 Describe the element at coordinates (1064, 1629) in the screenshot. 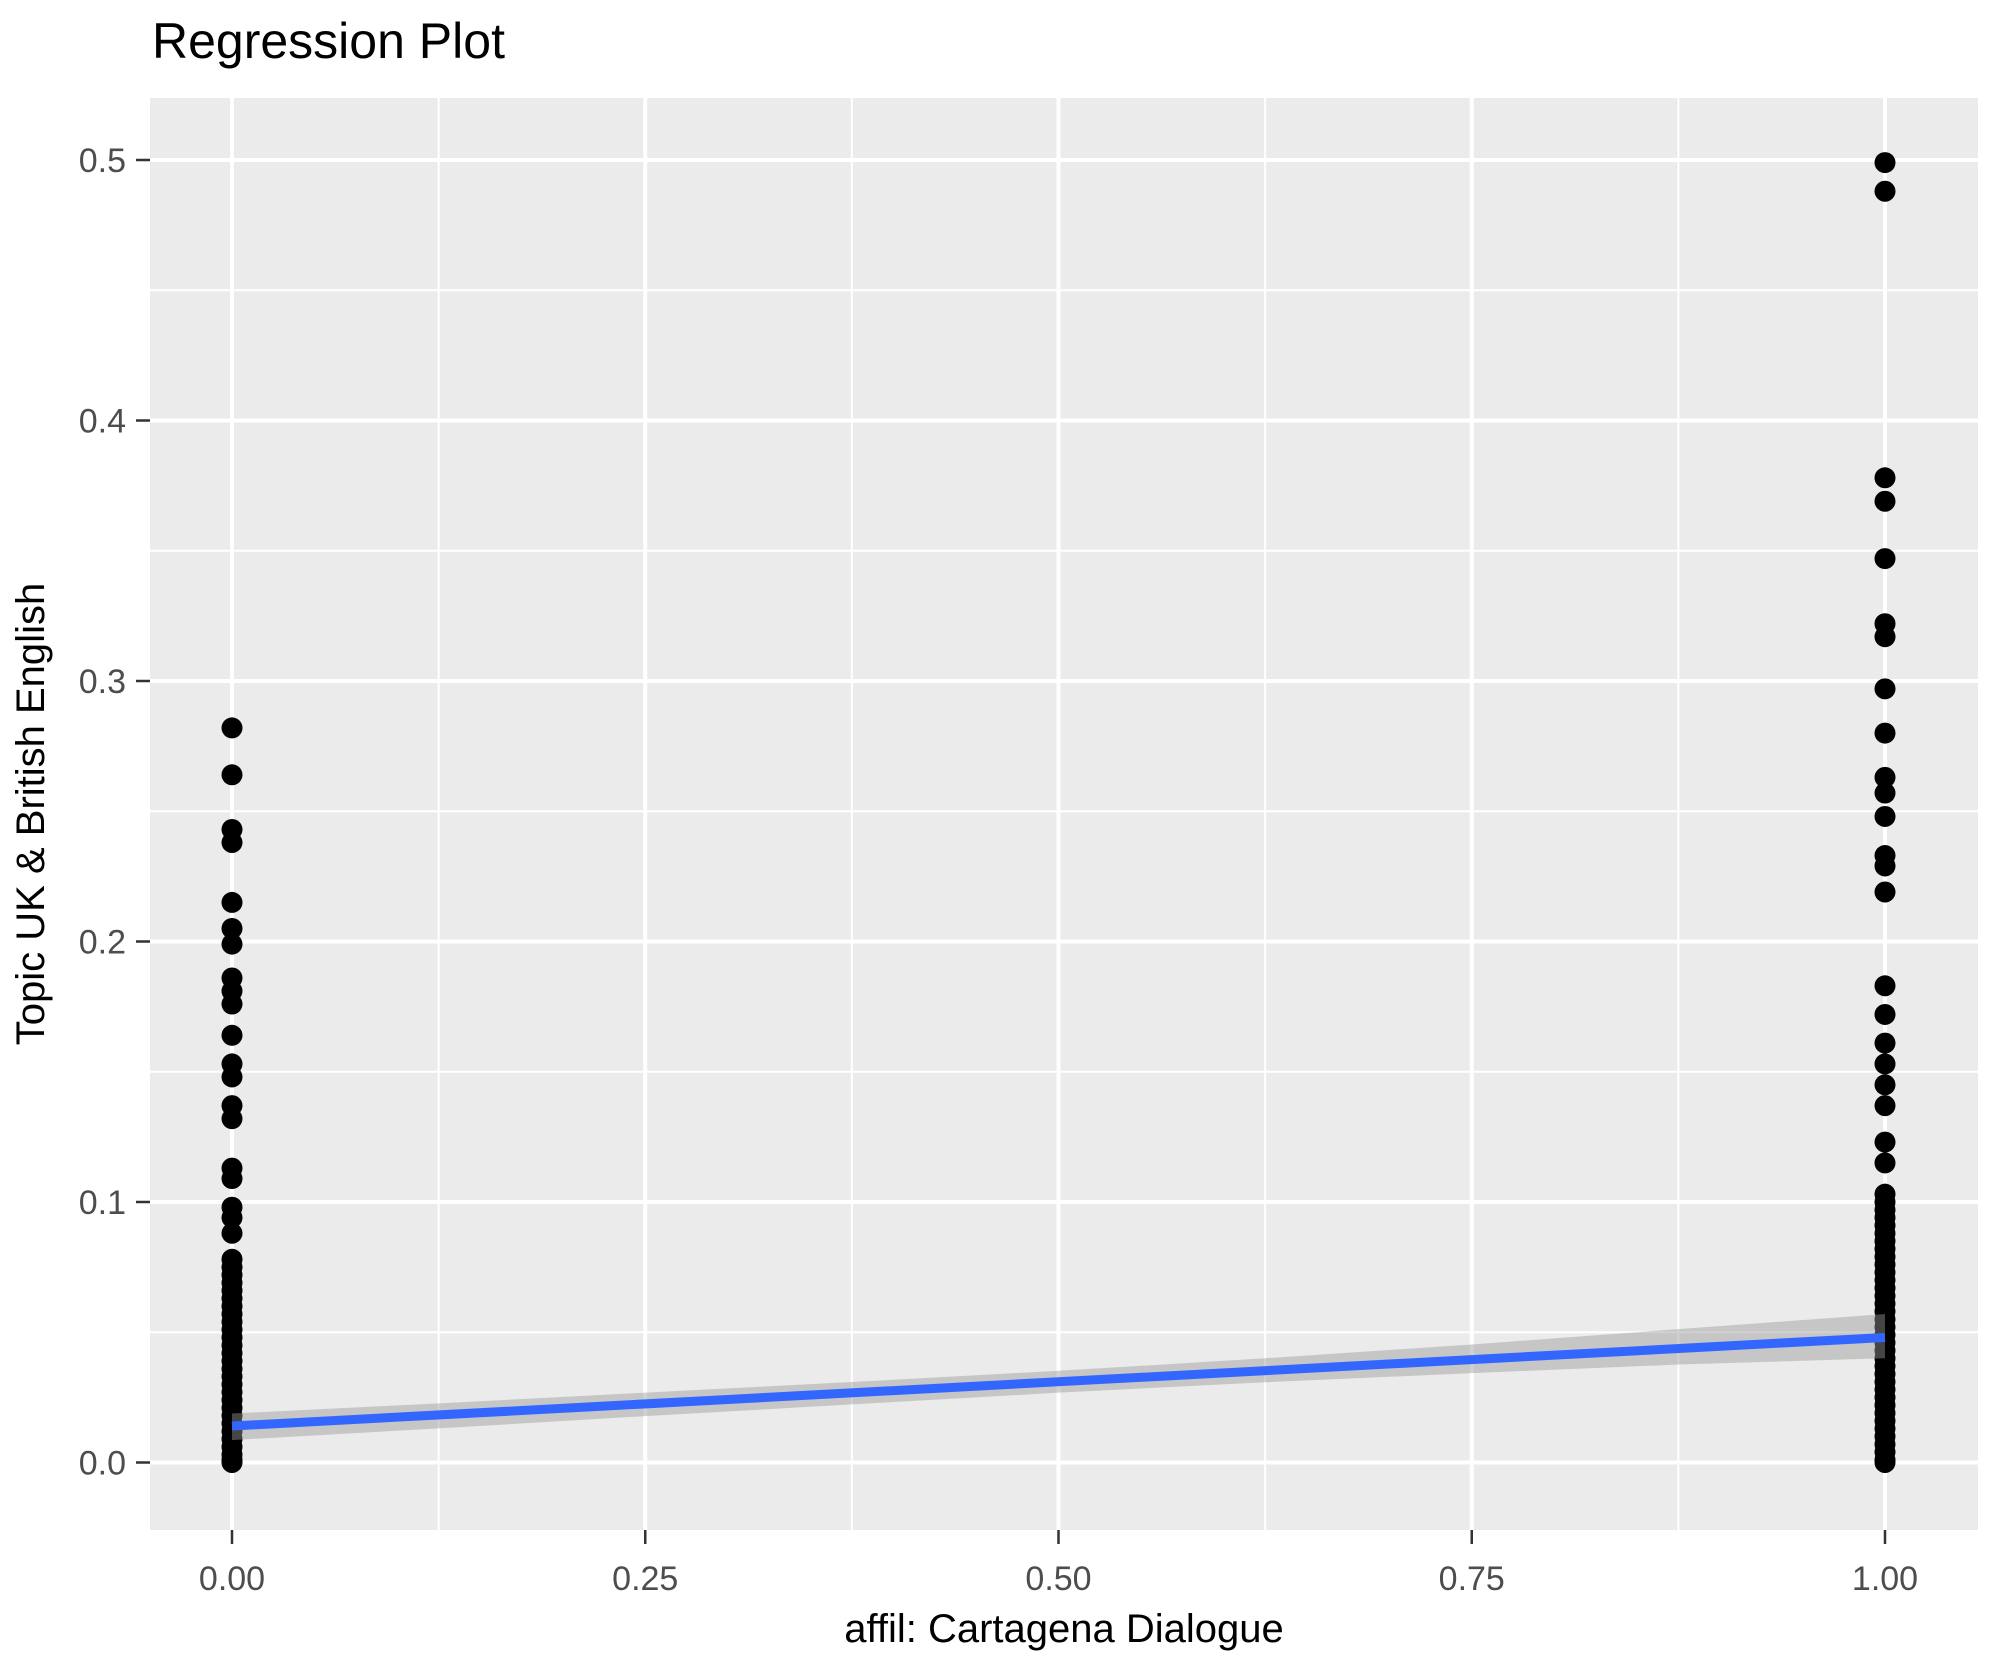

I see `x-axis-title: affil: Cartagena Dialogue` at that location.